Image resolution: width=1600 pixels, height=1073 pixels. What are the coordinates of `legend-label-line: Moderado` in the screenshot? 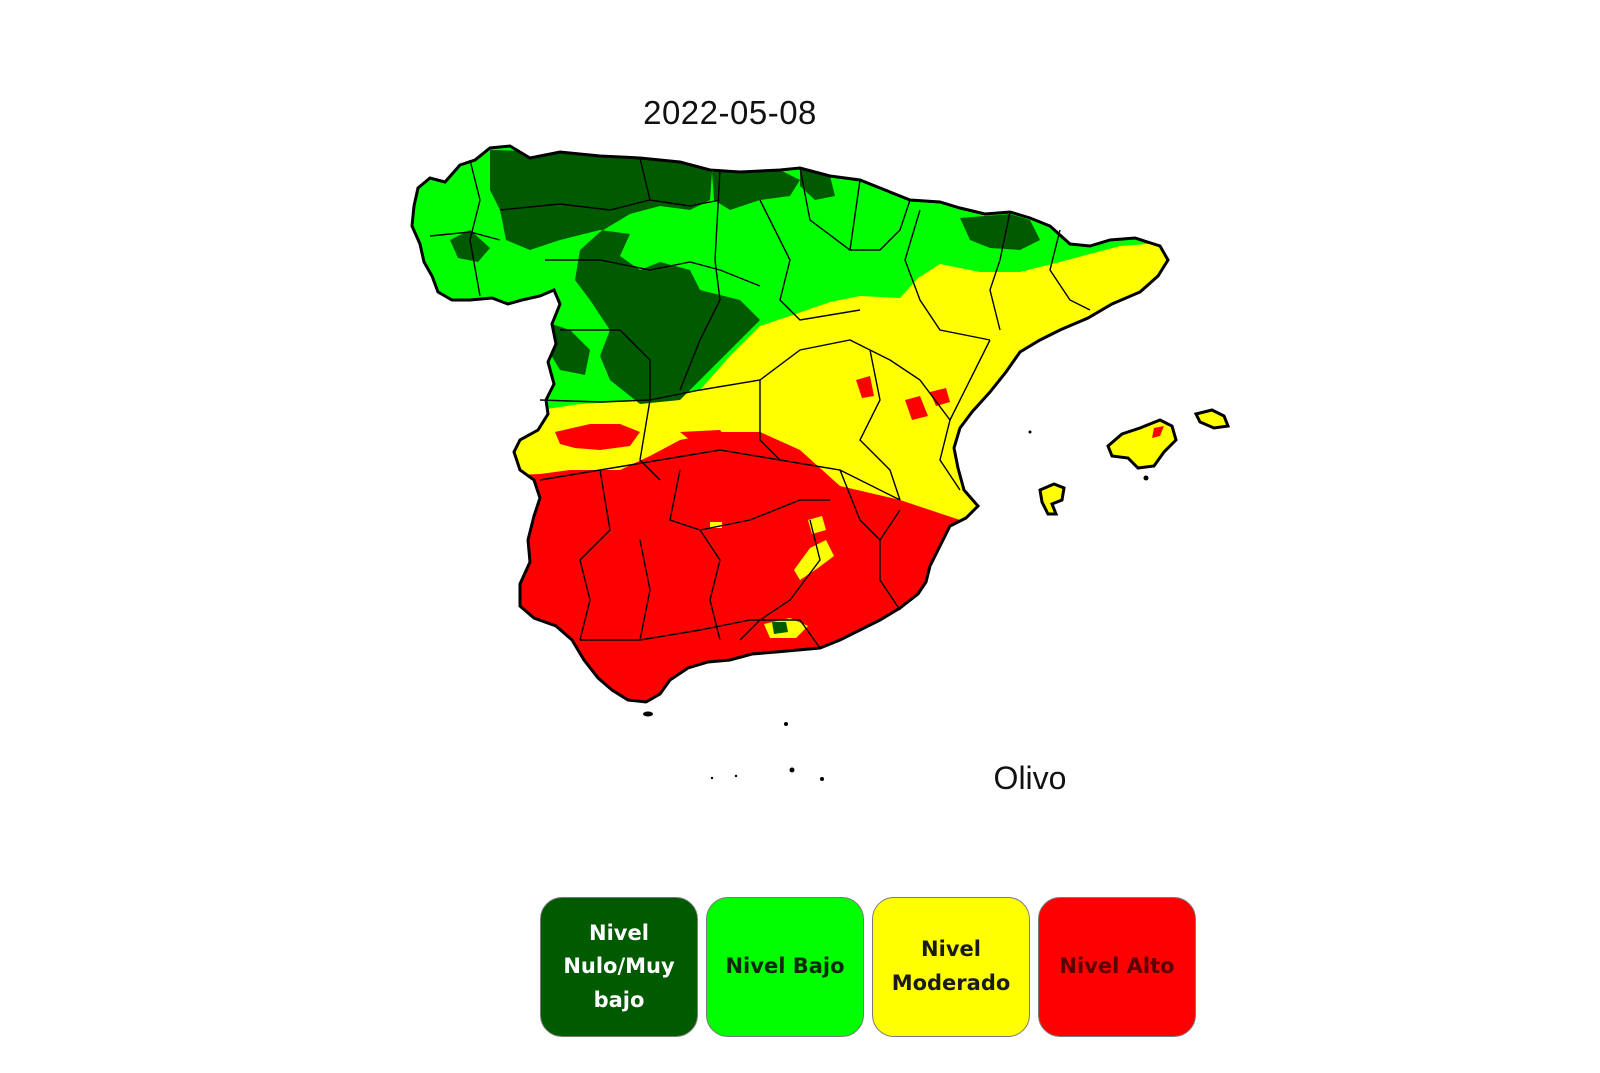 It's located at (951, 983).